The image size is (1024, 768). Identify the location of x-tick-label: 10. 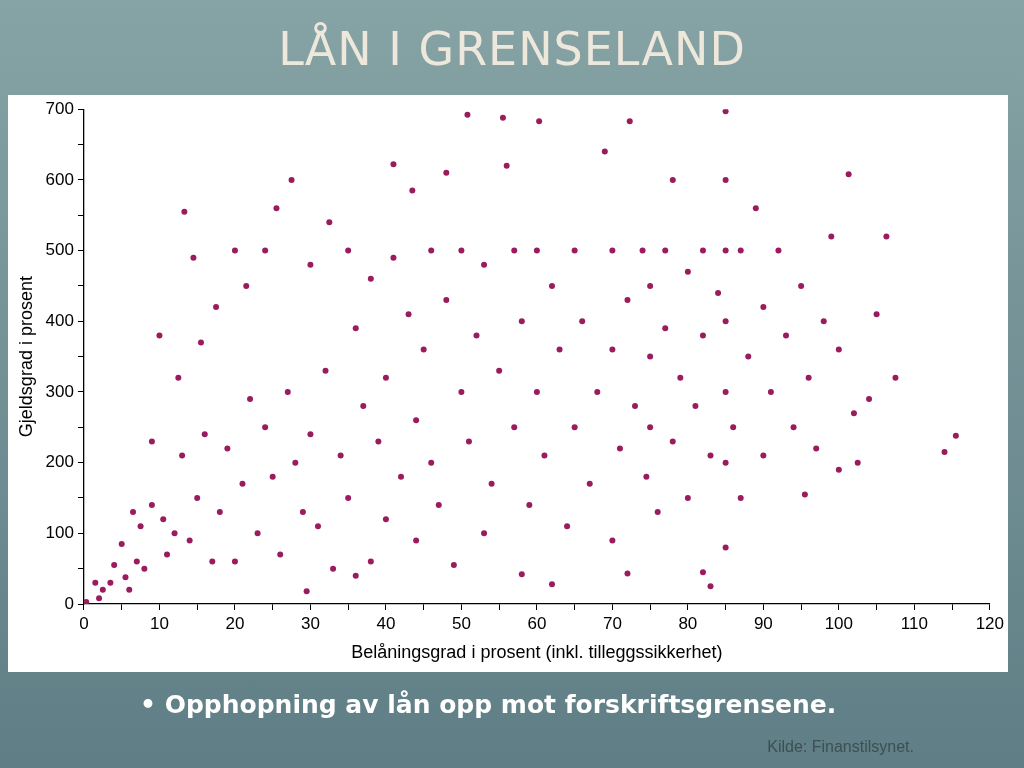
(159, 623).